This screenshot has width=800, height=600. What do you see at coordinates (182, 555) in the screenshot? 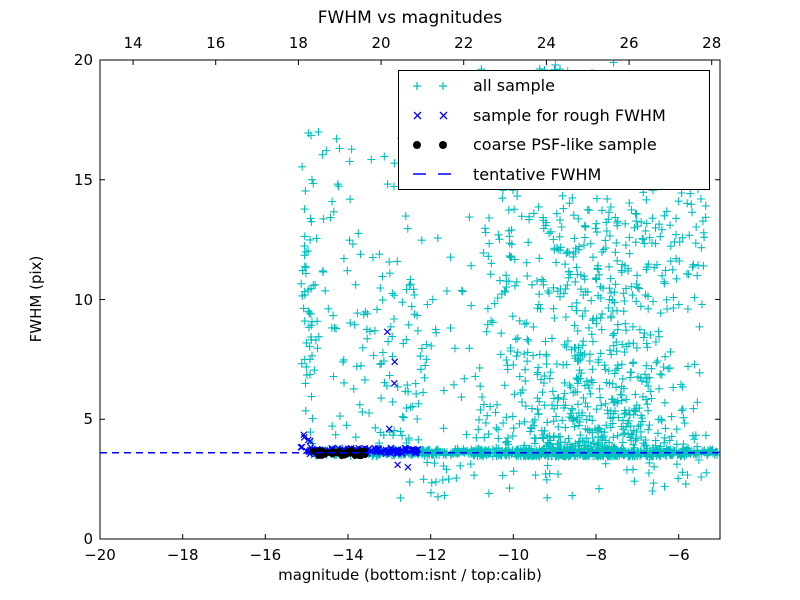
I see `x-tick-label-bottom: −18` at bounding box center [182, 555].